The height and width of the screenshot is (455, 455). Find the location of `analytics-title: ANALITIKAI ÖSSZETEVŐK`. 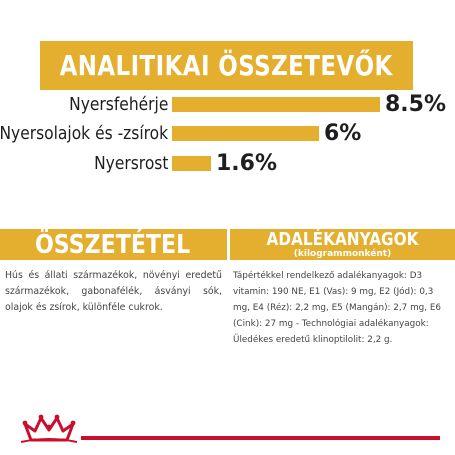

analytics-title: ANALITIKAI ÖSSZETEVŐK is located at coordinates (226, 65).